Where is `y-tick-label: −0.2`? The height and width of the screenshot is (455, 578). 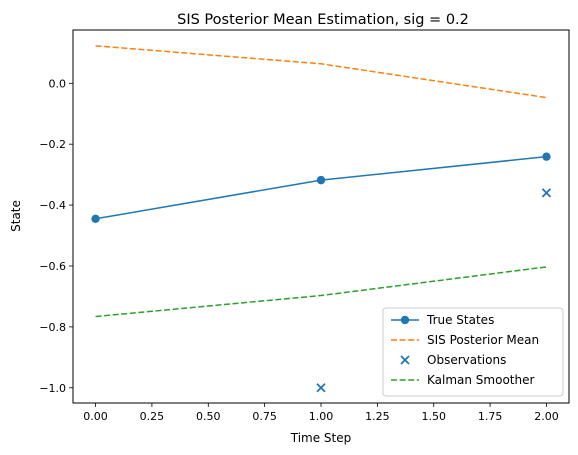
y-tick-label: −0.2 is located at coordinates (52, 144).